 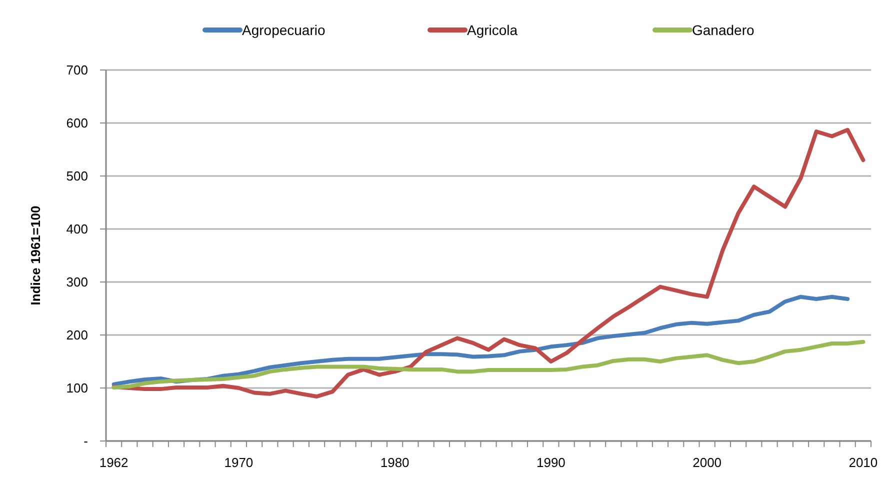 What do you see at coordinates (77, 123) in the screenshot?
I see `y-tick-label: 600` at bounding box center [77, 123].